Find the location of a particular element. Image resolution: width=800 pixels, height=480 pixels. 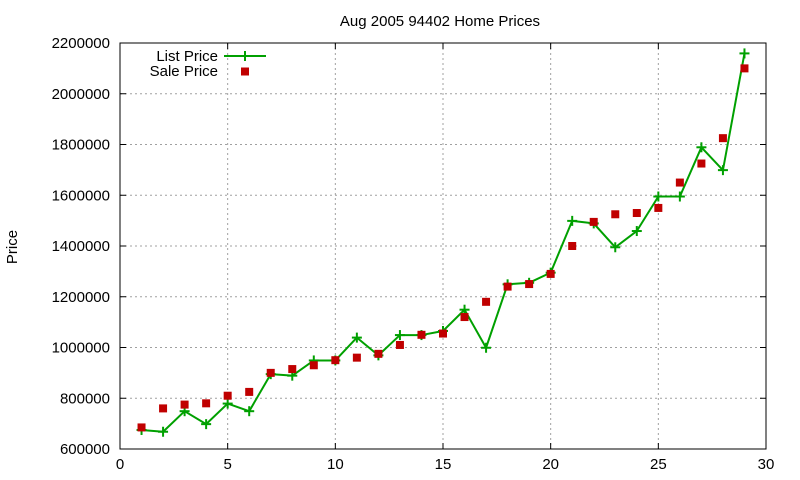

y-tick-label: 2200000 is located at coordinates (81, 43).